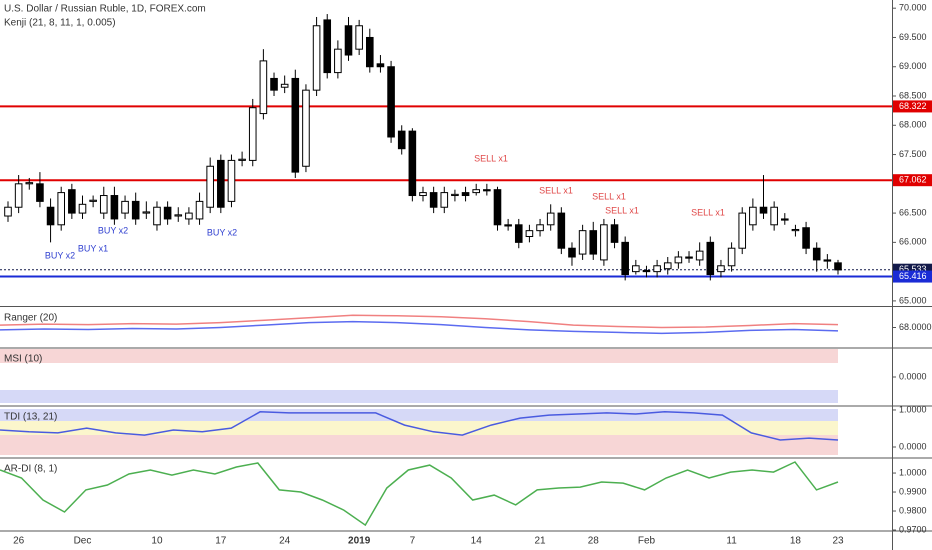  I want to click on panel-title: MSI (10), so click(23, 359).